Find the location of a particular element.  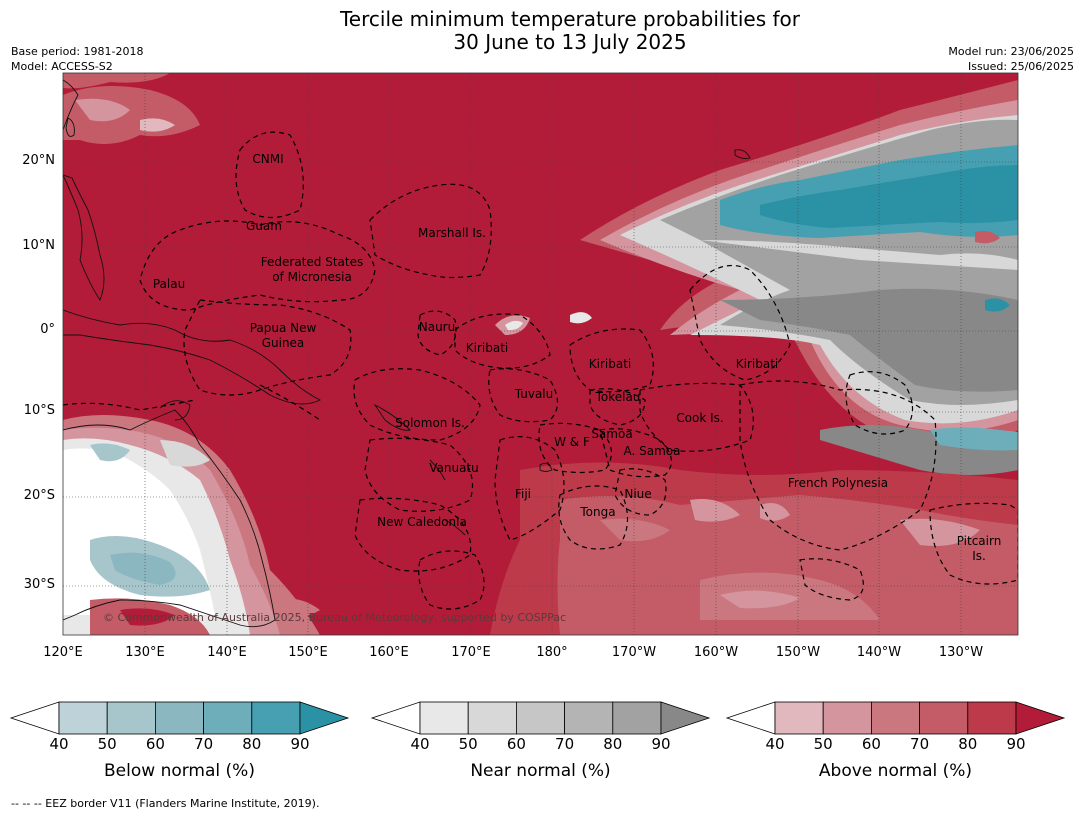

lon-tick-label: 140°W is located at coordinates (879, 652).